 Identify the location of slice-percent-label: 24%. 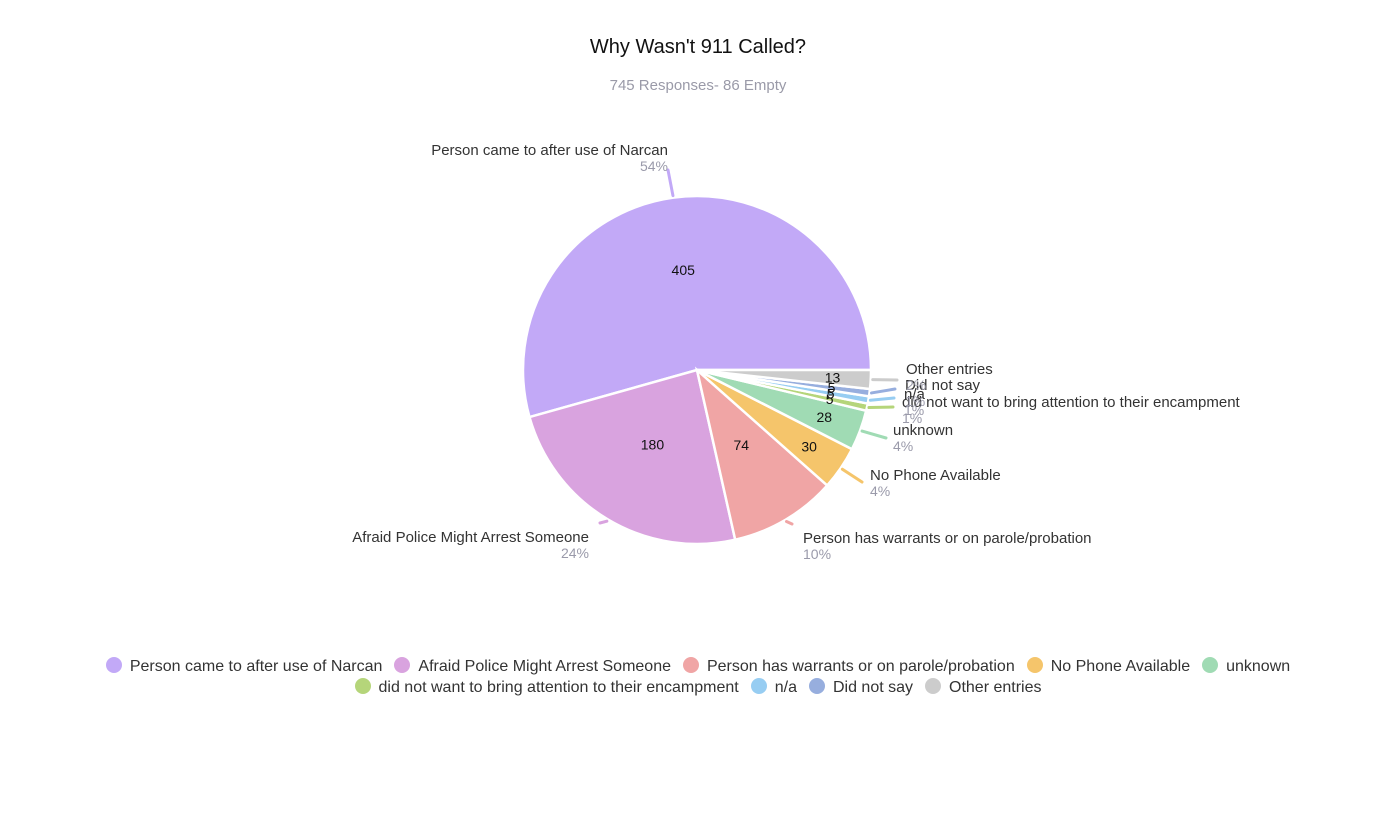
(575, 553).